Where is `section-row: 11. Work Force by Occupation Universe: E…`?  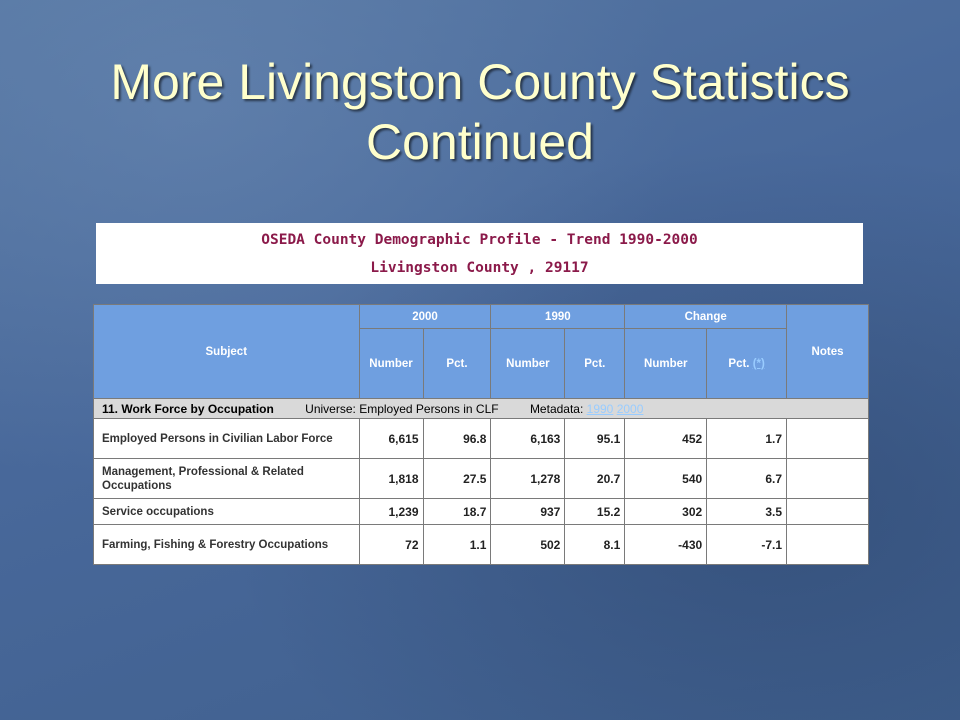 section-row: 11. Work Force by Occupation Universe: E… is located at coordinates (481, 408).